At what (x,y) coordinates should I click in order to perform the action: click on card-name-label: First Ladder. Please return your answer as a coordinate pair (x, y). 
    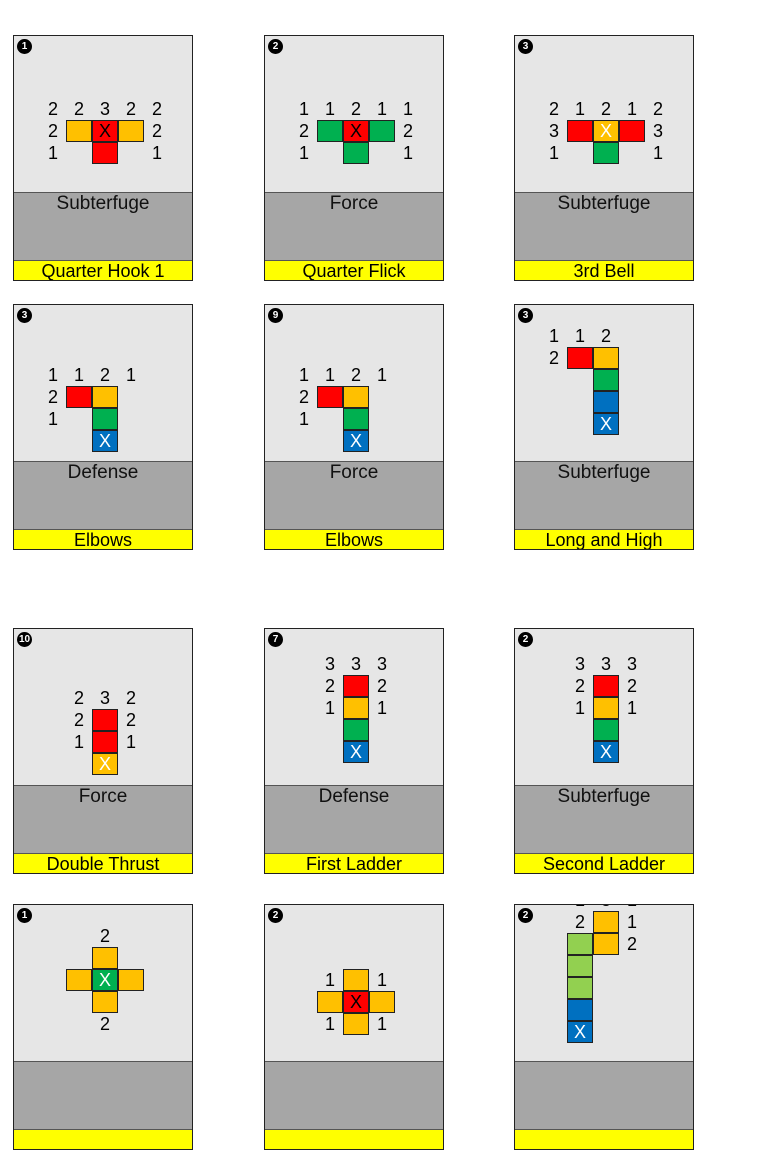
    Looking at the image, I should click on (354, 863).